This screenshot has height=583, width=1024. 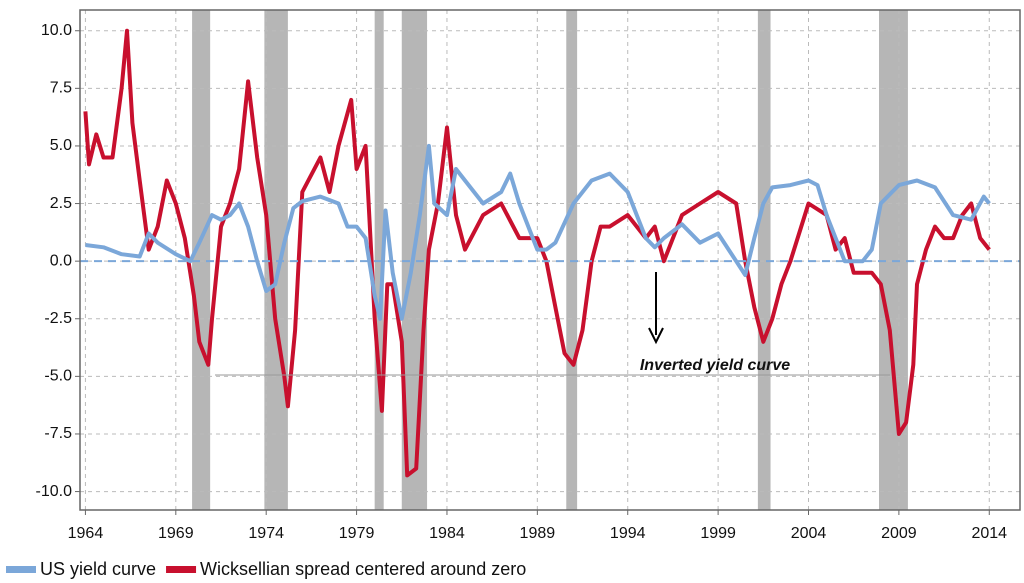 What do you see at coordinates (61, 260) in the screenshot?
I see `y-tick-label: 0.0` at bounding box center [61, 260].